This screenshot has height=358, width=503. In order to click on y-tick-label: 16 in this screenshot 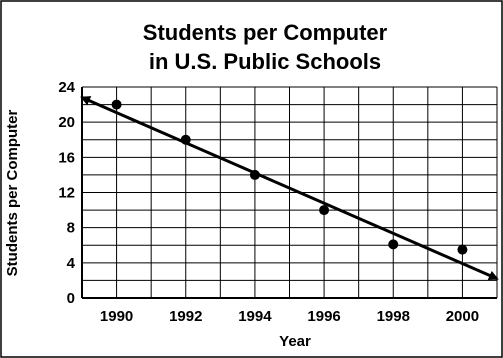, I will do `click(66, 157)`.